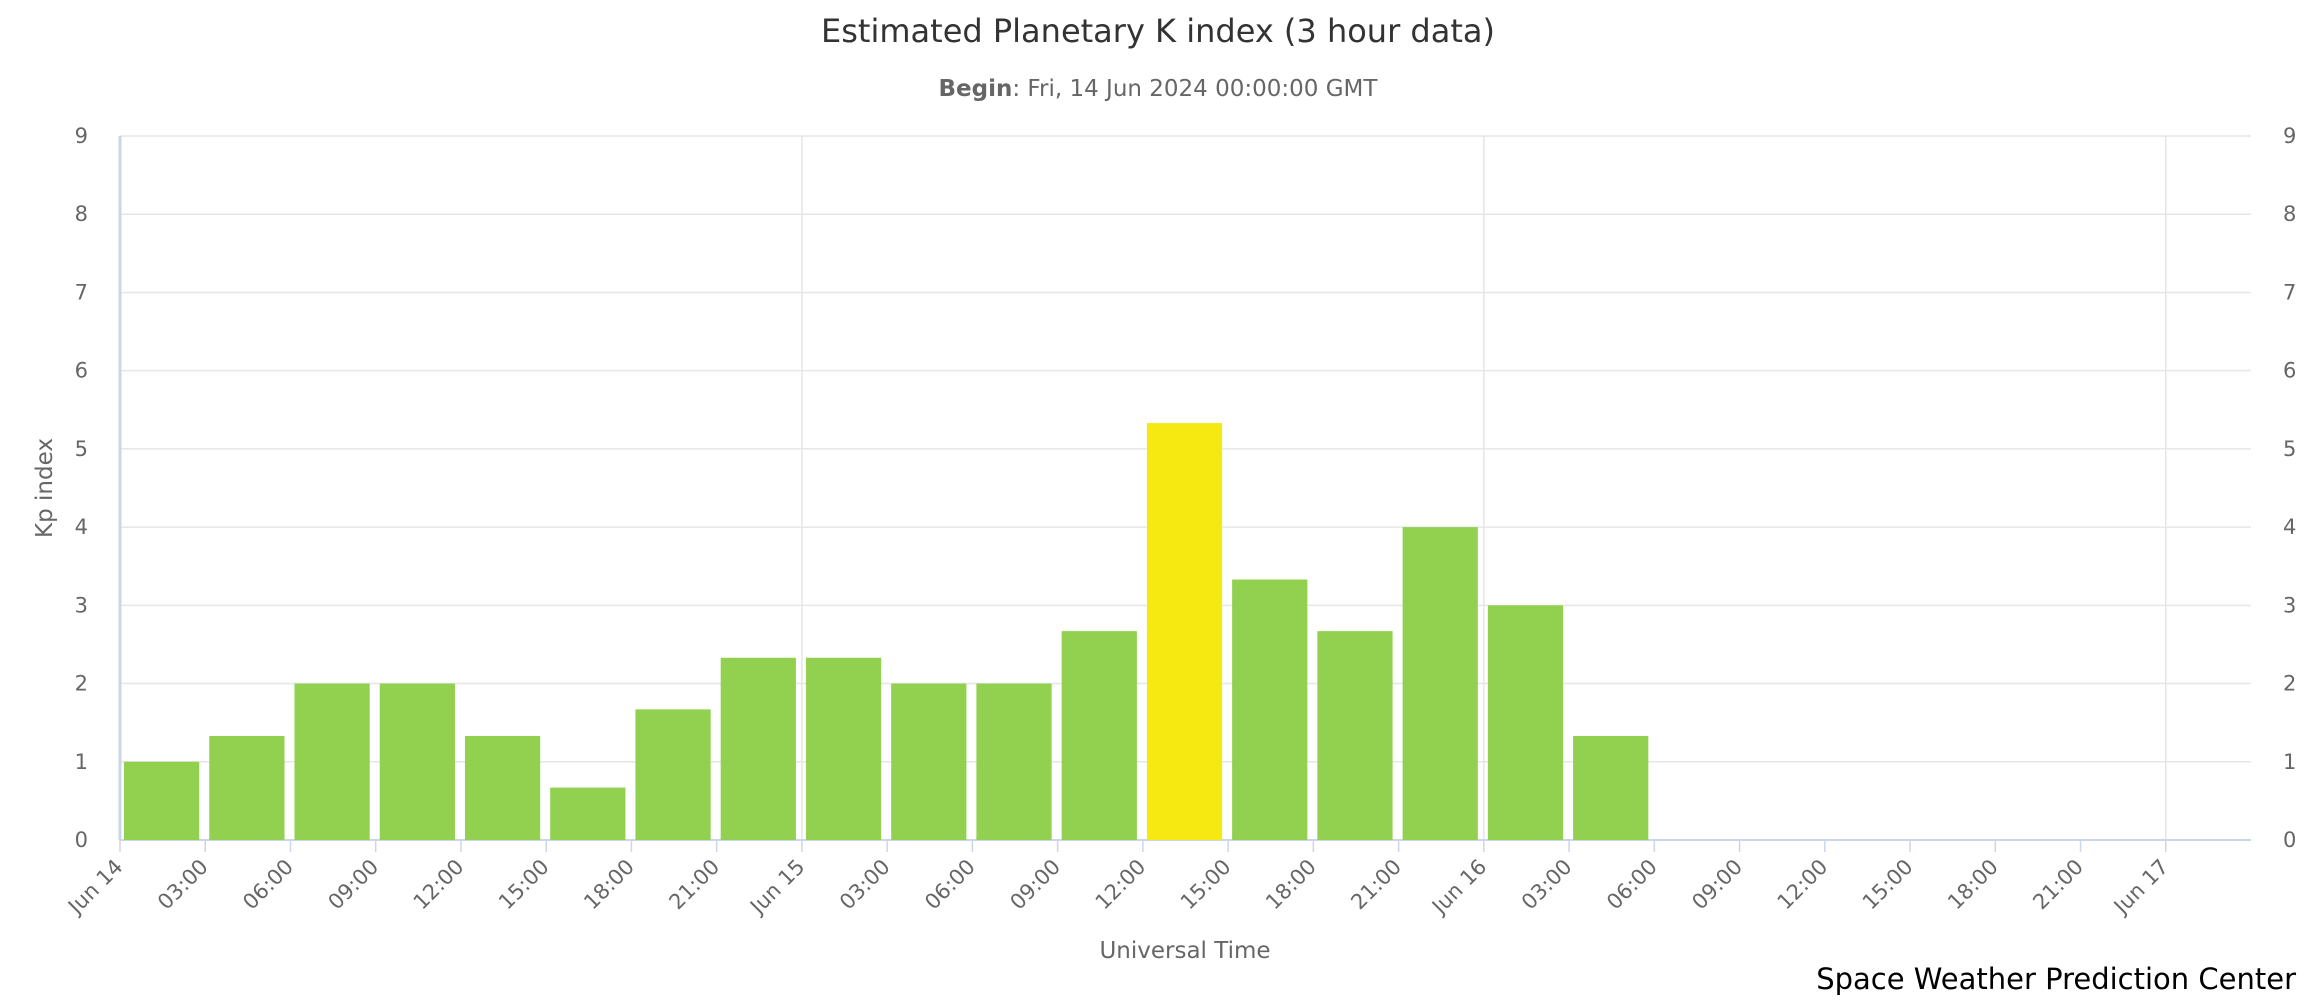 This screenshot has width=2316, height=1000. I want to click on y2-tick-label: 8, so click(2289, 214).